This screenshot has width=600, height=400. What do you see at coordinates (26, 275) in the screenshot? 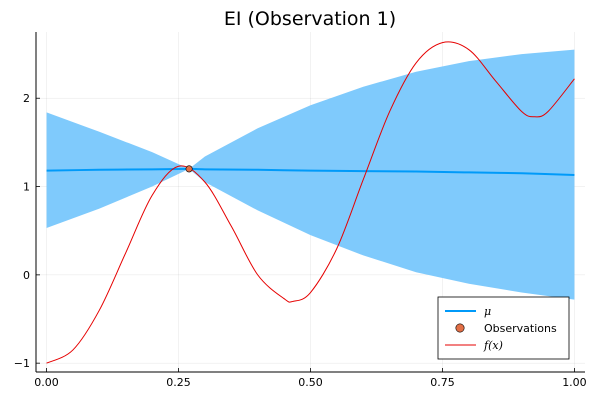
I see `y-tick-label-1: 0` at bounding box center [26, 275].